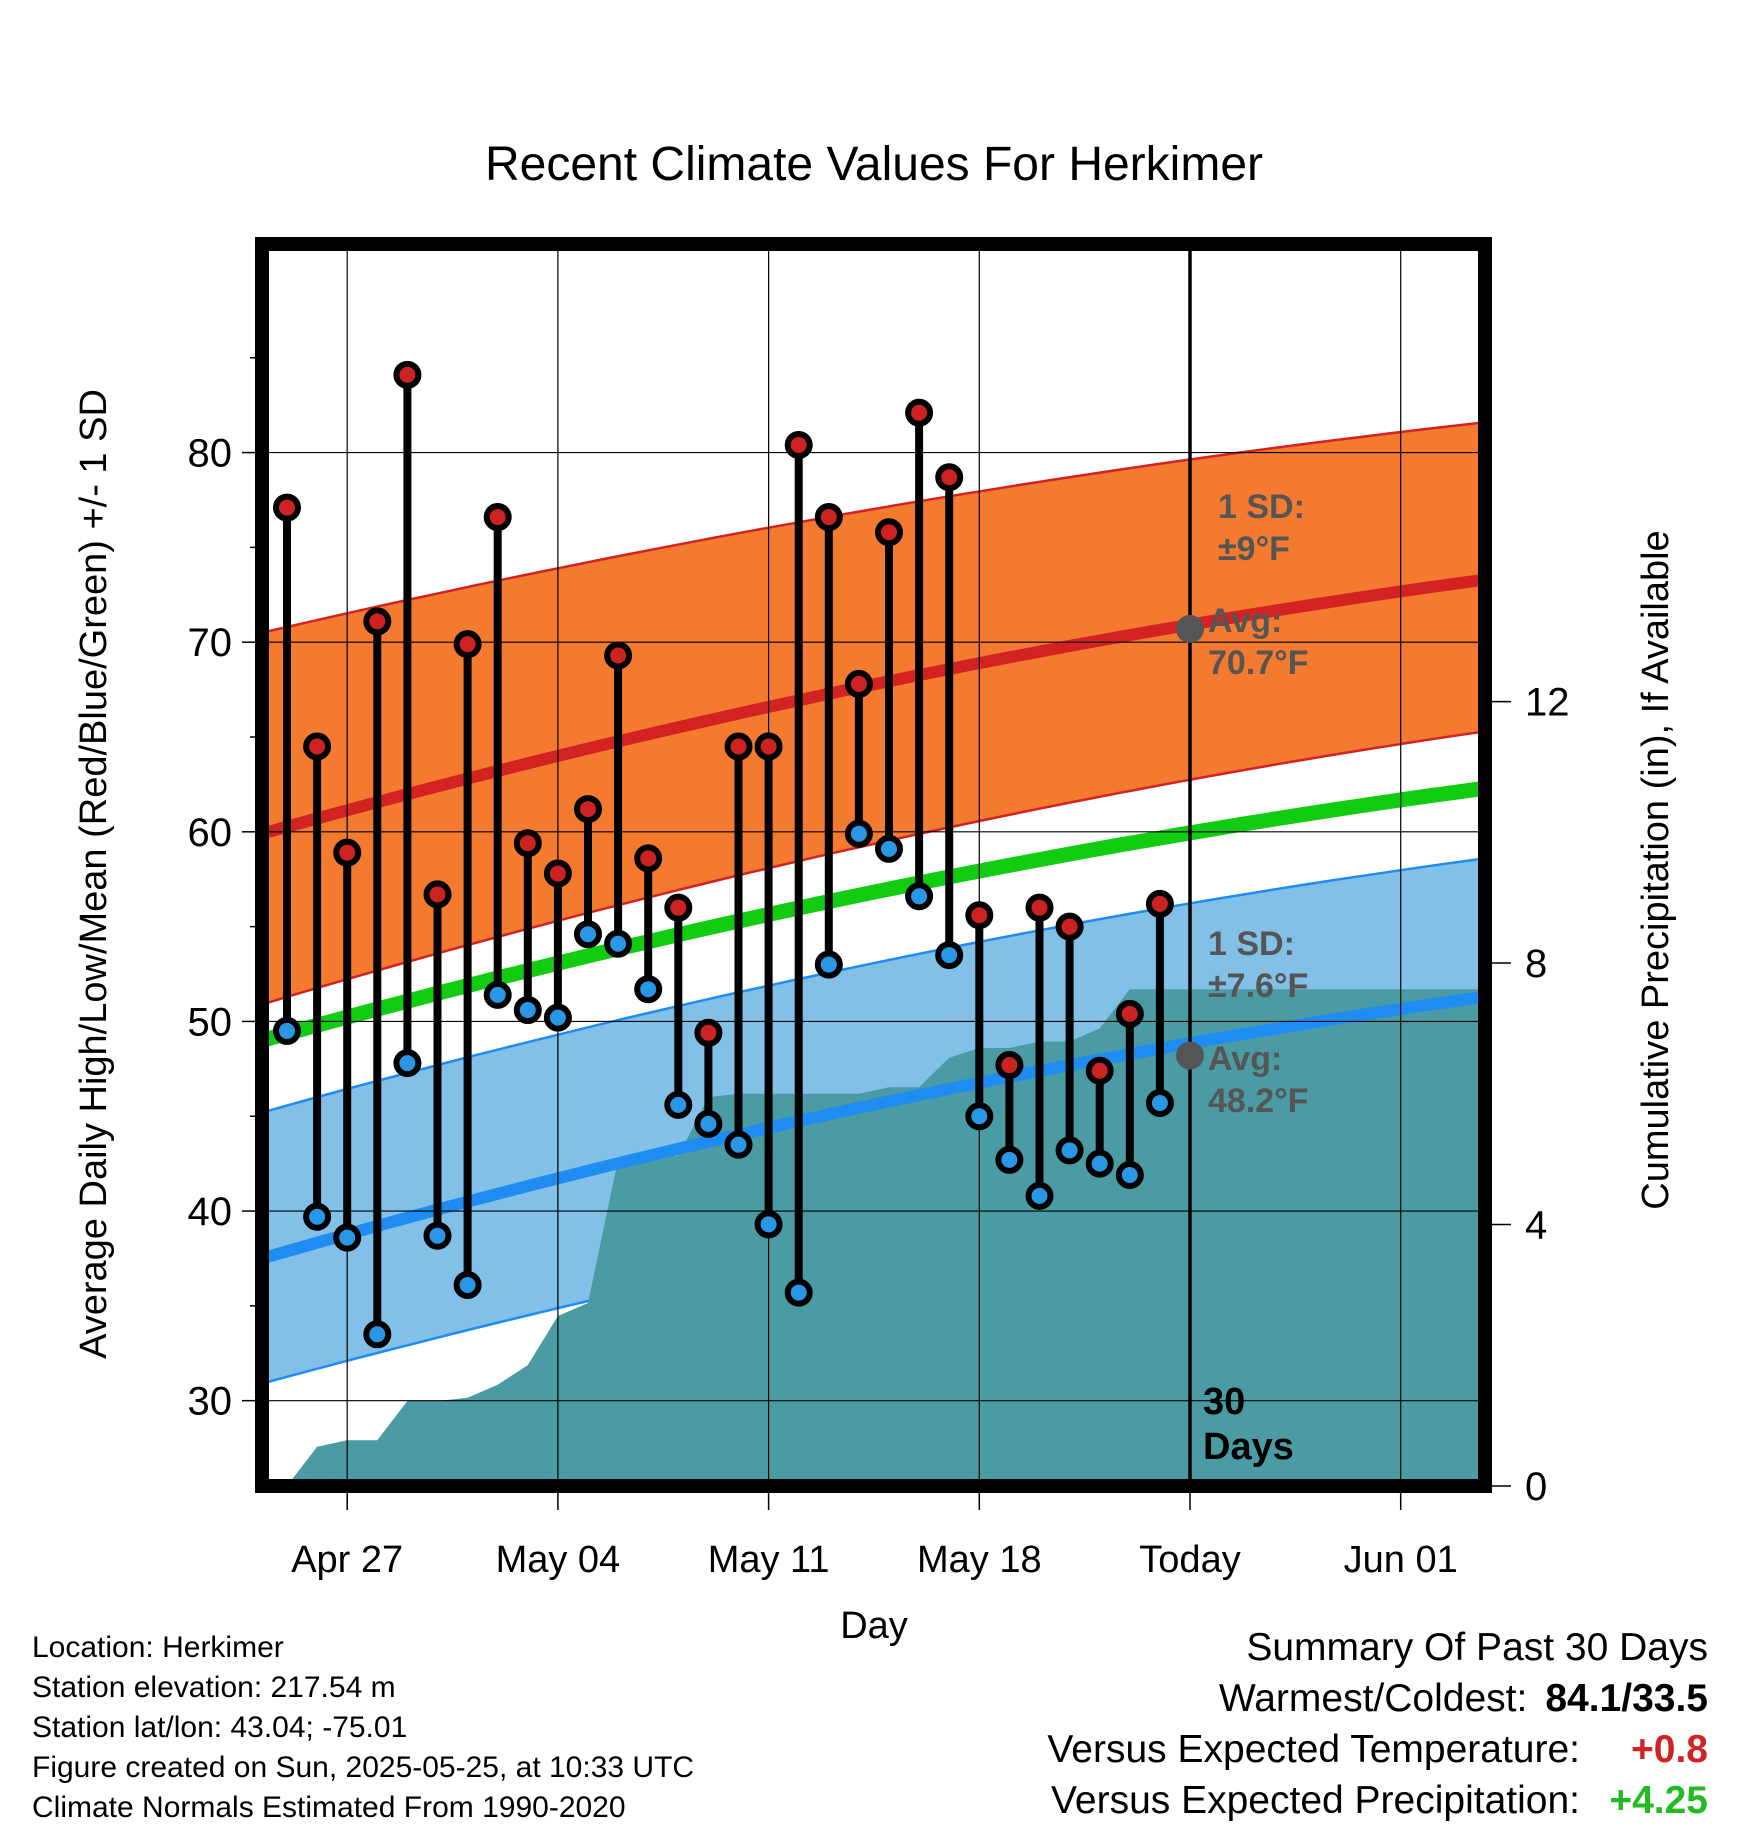  I want to click on summary-warm-cold: Warmest/Coldest: 84.1/33.5, so click(1377, 1698).